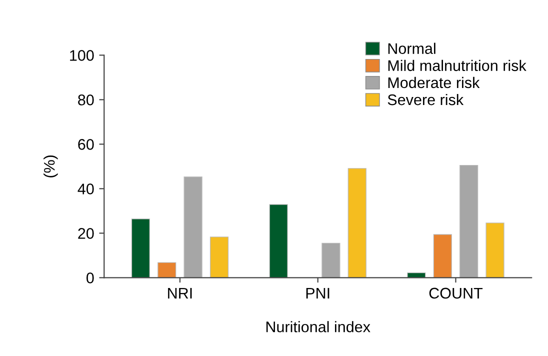  What do you see at coordinates (434, 82) in the screenshot?
I see `legend-label: Moderate risk` at bounding box center [434, 82].